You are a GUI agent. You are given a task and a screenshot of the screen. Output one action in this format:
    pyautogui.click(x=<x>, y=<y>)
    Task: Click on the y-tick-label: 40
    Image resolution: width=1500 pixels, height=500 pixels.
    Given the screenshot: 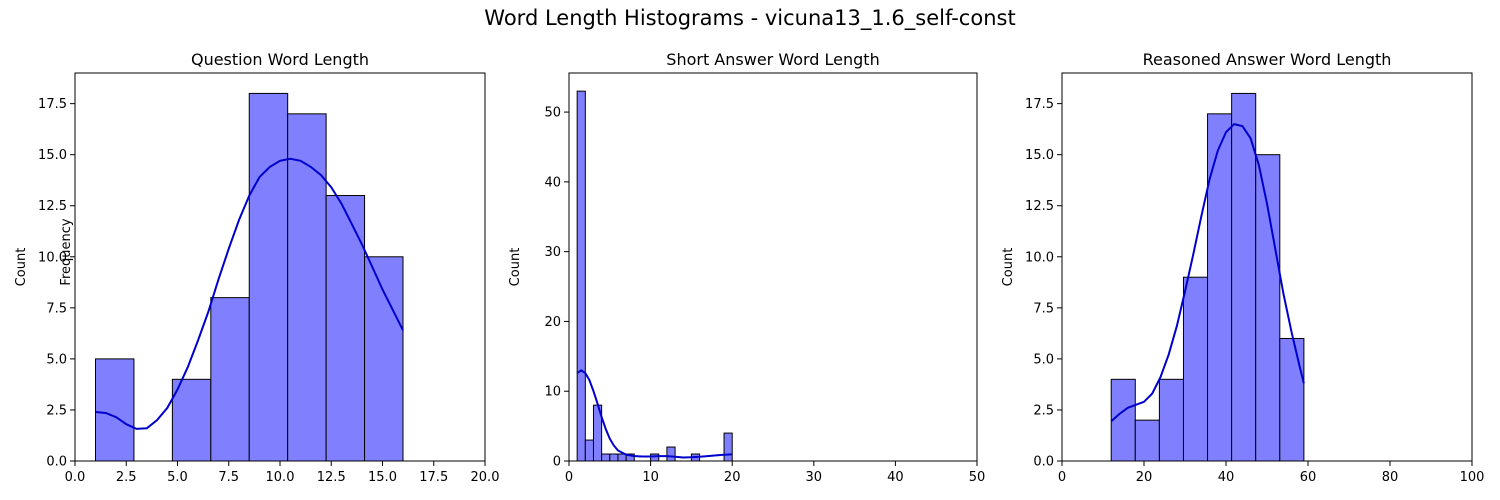 What is the action you would take?
    pyautogui.click(x=552, y=182)
    